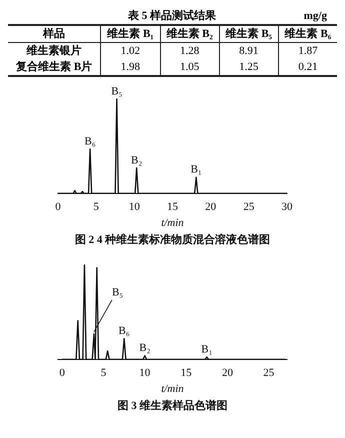 Image resolution: width=345 pixels, height=438 pixels. What do you see at coordinates (248, 33) in the screenshot?
I see `x-tick-label: 维生素 B₅` at bounding box center [248, 33].